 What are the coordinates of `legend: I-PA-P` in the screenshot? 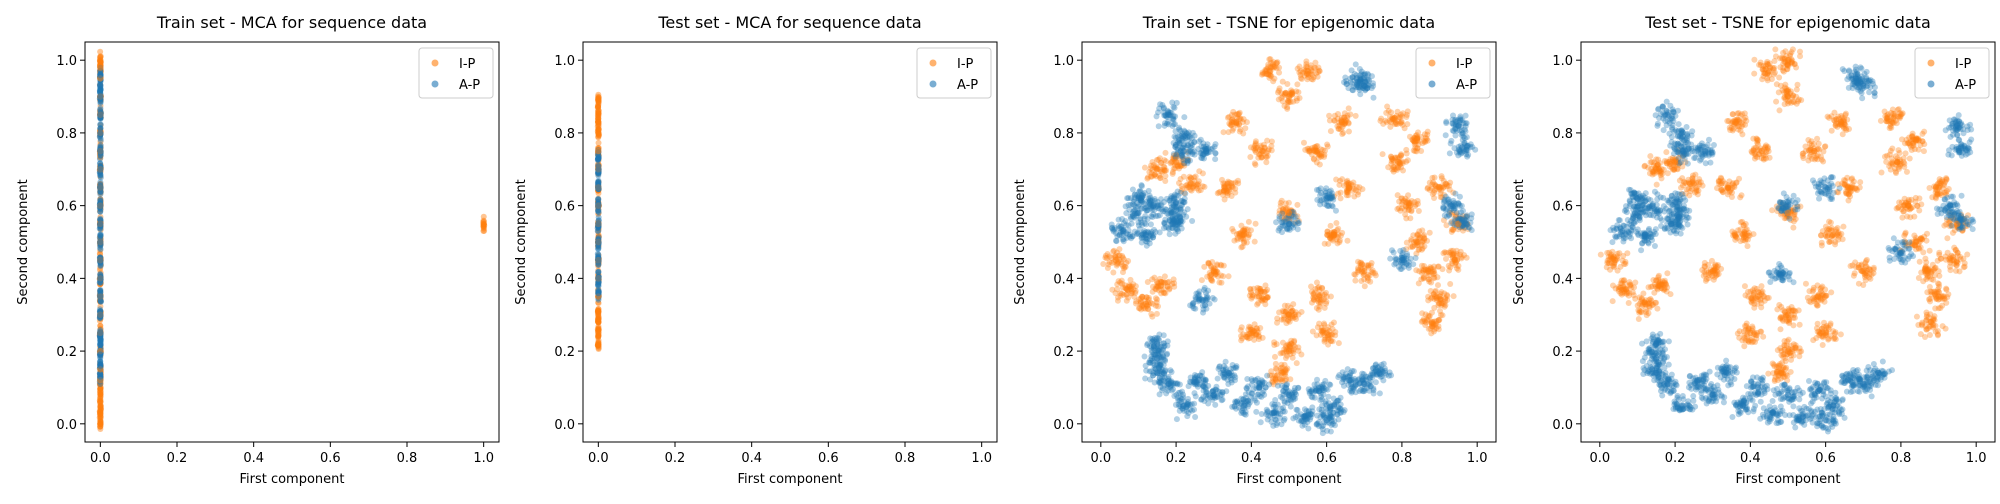 It's located at (1952, 73).